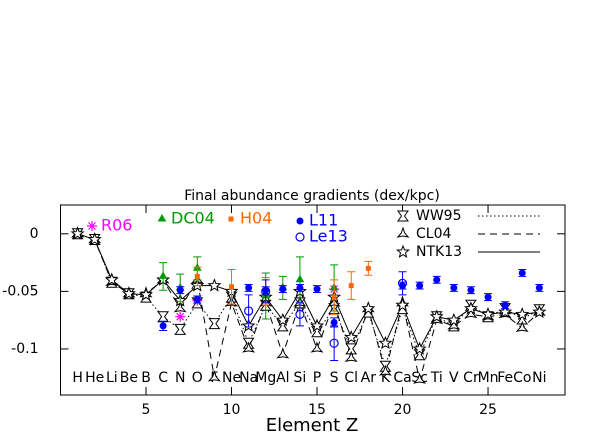 Image resolution: width=598 pixels, height=447 pixels. Describe the element at coordinates (112, 378) in the screenshot. I see `element-label: Li` at that location.